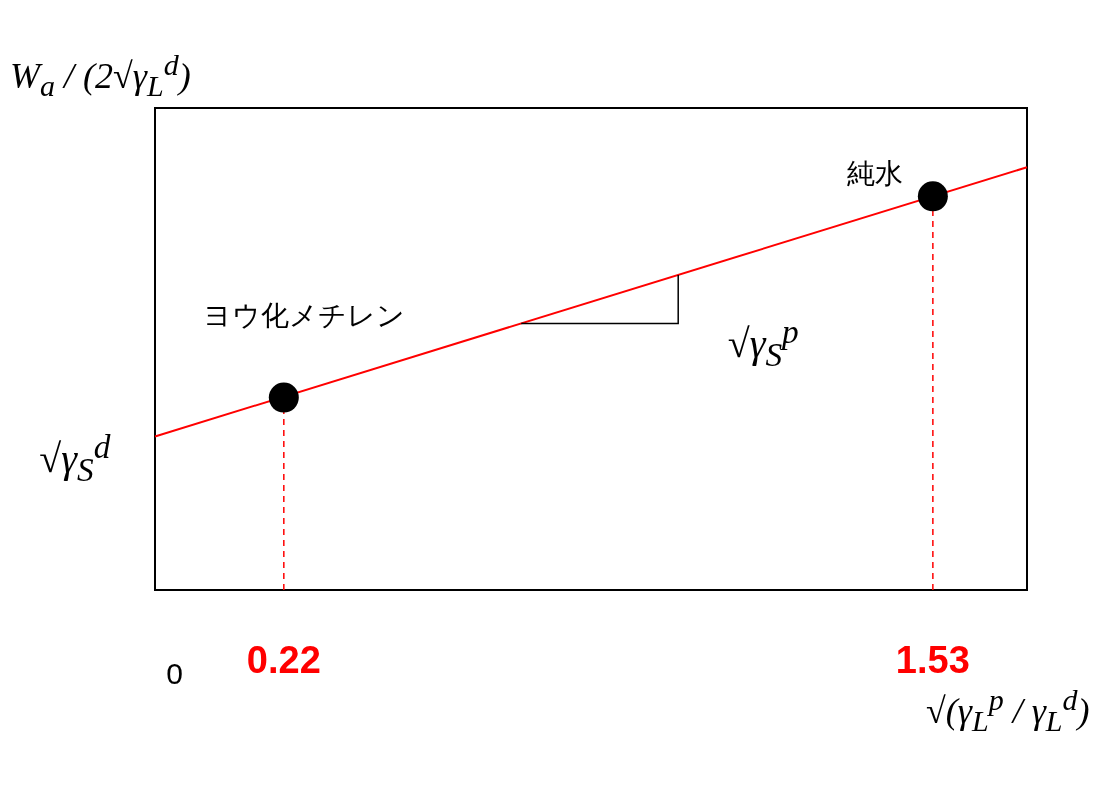 This screenshot has width=1099, height=788. What do you see at coordinates (100, 75) in the screenshot?
I see `y-axis-title: W$_{a}$ / (2√γ$_{L}$$^{d}$)` at bounding box center [100, 75].